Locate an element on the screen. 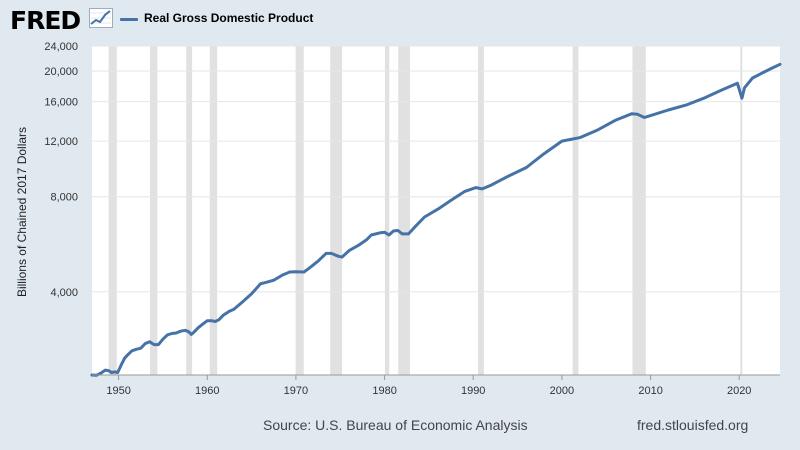 This screenshot has width=800, height=450. y-tick-label: 24,000 is located at coordinates (61, 47).